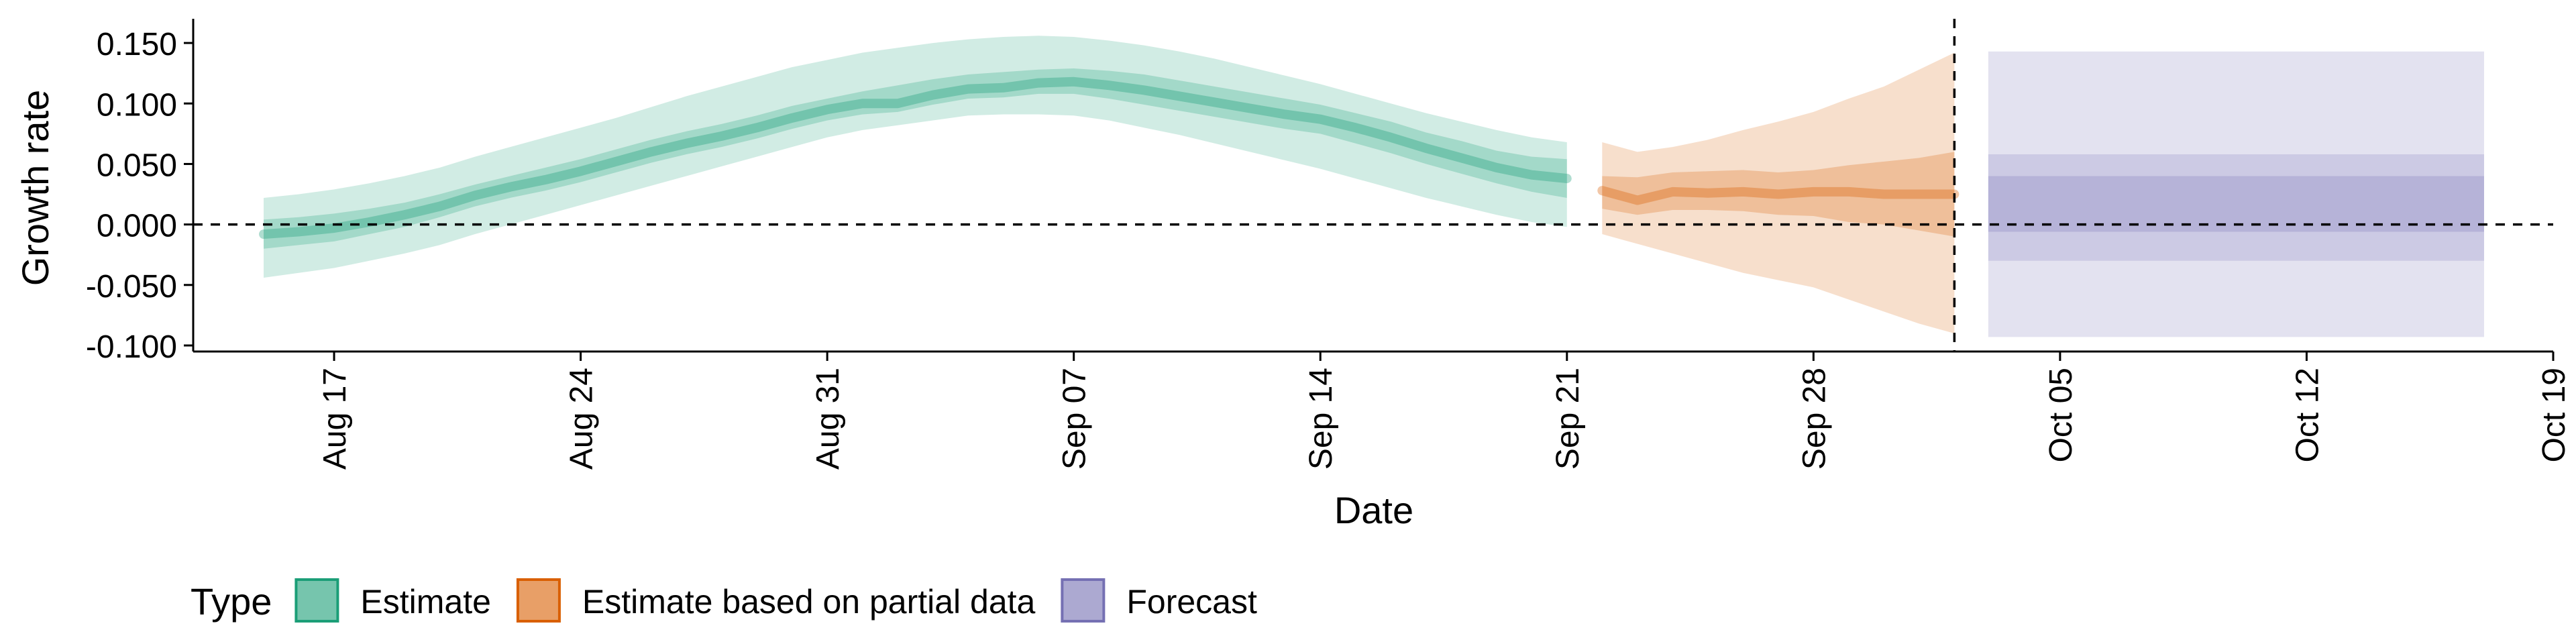 The image size is (2576, 644). I want to click on x-tick-label: Aug 24, so click(582, 419).